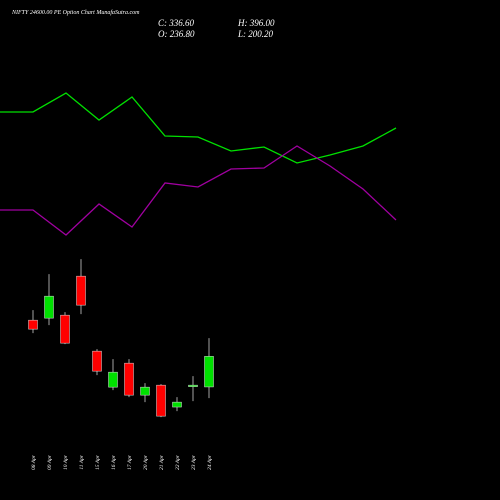 The height and width of the screenshot is (500, 500). I want to click on x-tick-label: 23 Apr, so click(194, 462).